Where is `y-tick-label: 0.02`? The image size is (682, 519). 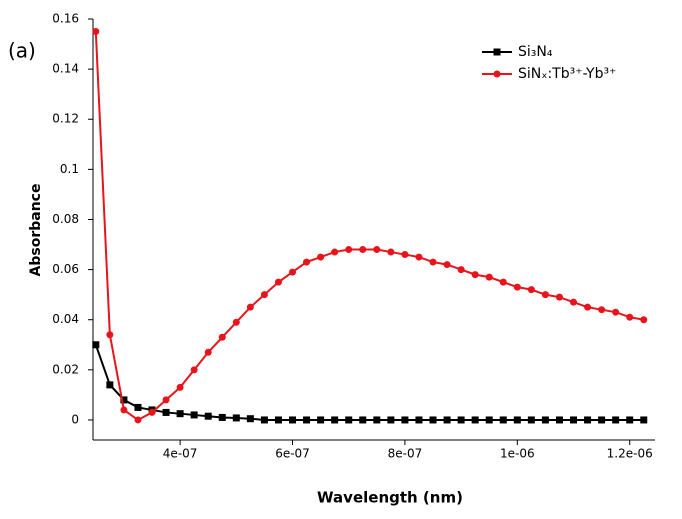
y-tick-label: 0.02 is located at coordinates (65, 369).